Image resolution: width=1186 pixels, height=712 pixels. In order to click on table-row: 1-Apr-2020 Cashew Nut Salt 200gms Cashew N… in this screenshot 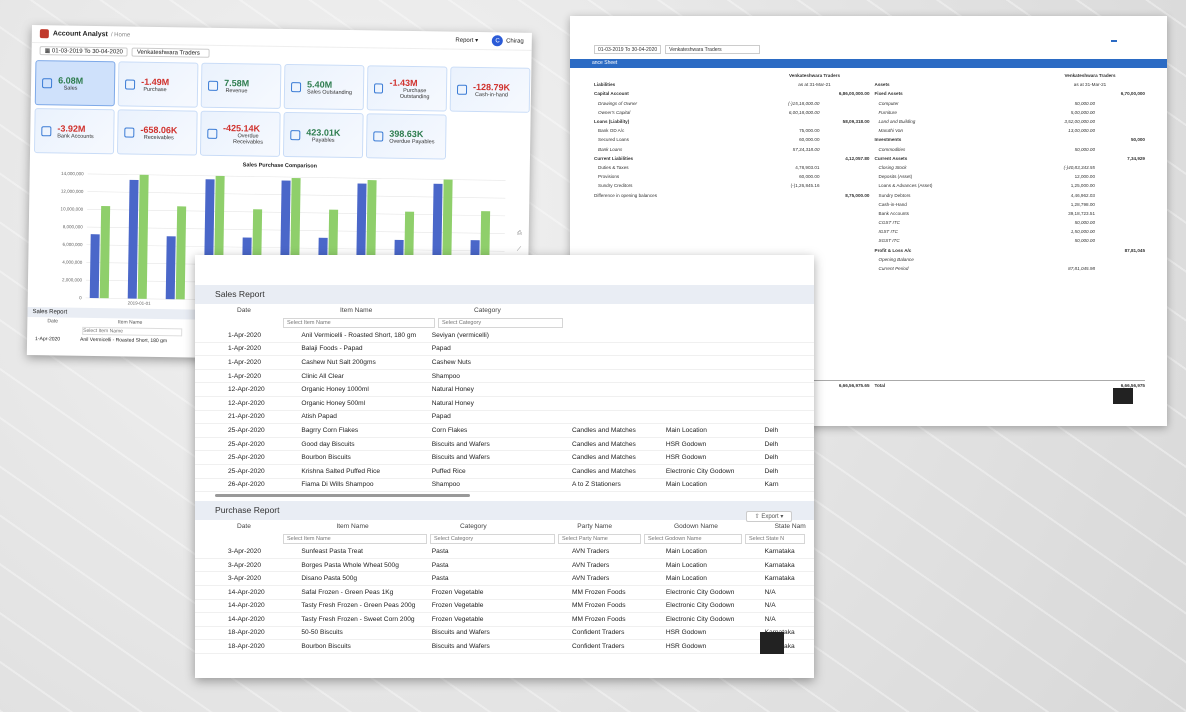, I will do `click(504, 363)`.